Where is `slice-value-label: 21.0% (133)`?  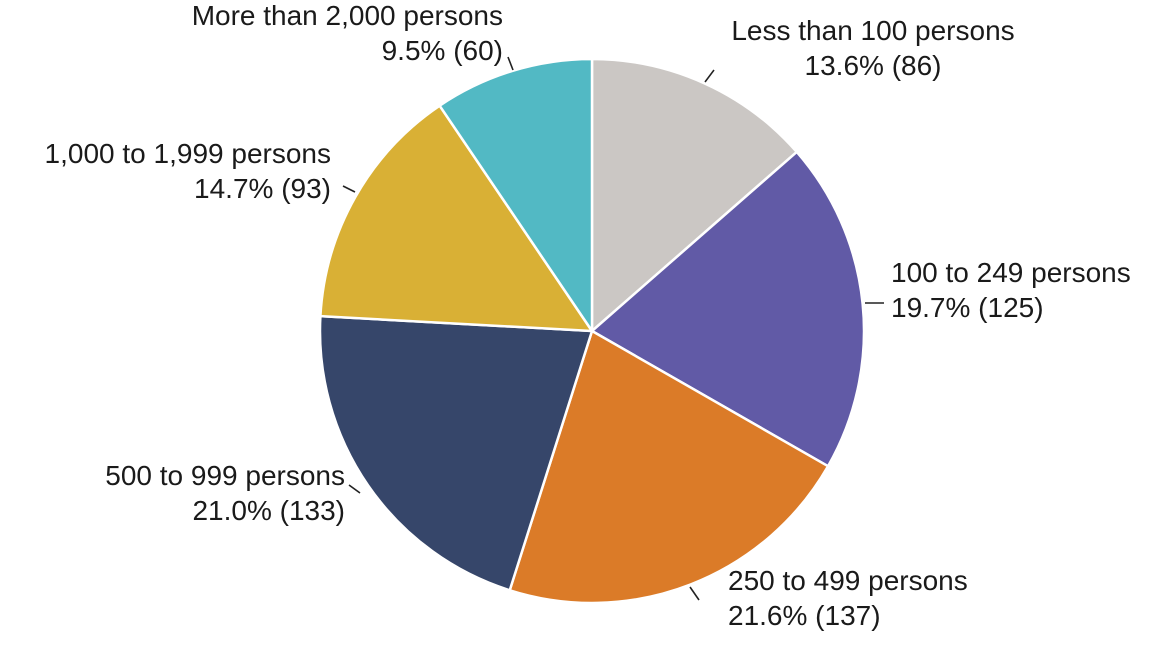 slice-value-label: 21.0% (133) is located at coordinates (268, 510).